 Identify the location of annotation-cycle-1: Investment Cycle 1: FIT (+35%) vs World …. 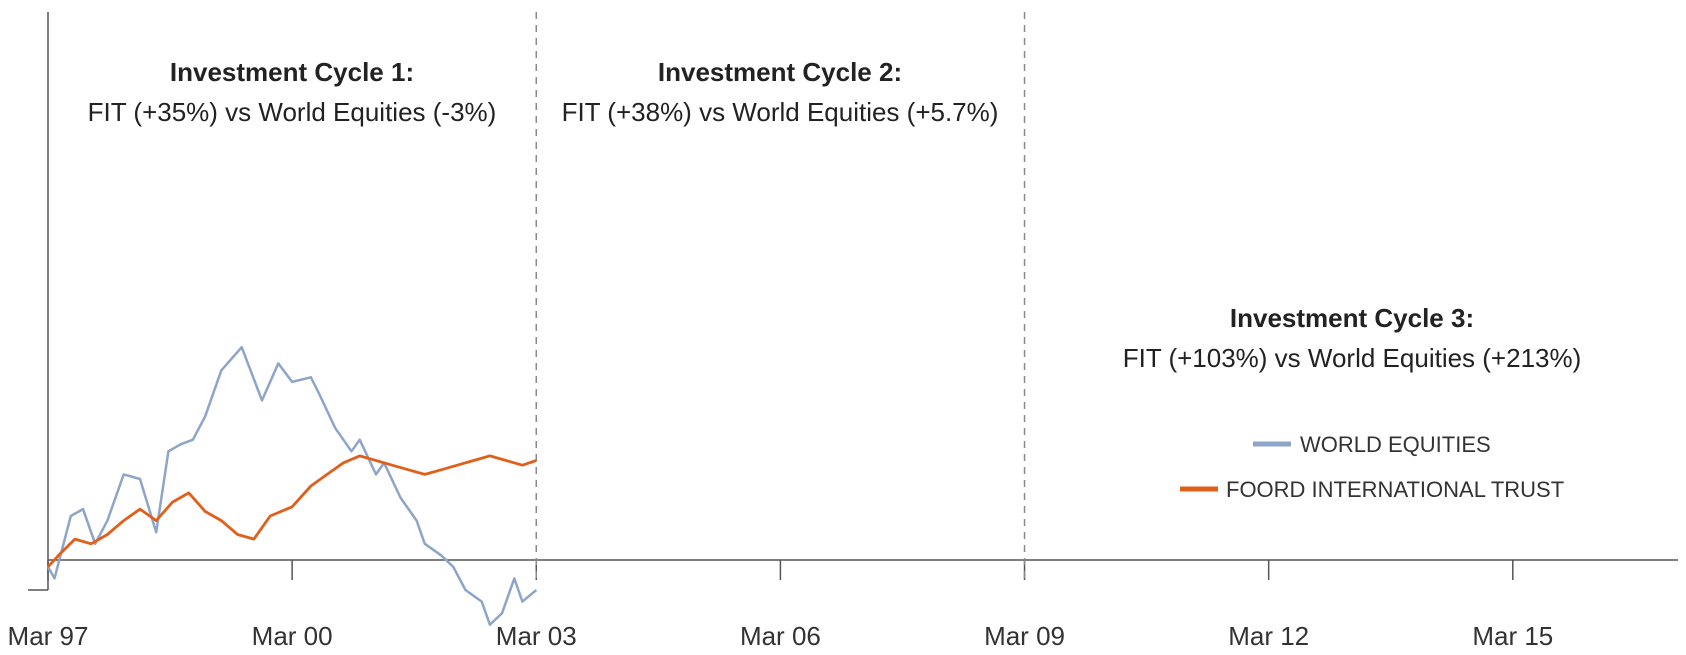
(292, 92).